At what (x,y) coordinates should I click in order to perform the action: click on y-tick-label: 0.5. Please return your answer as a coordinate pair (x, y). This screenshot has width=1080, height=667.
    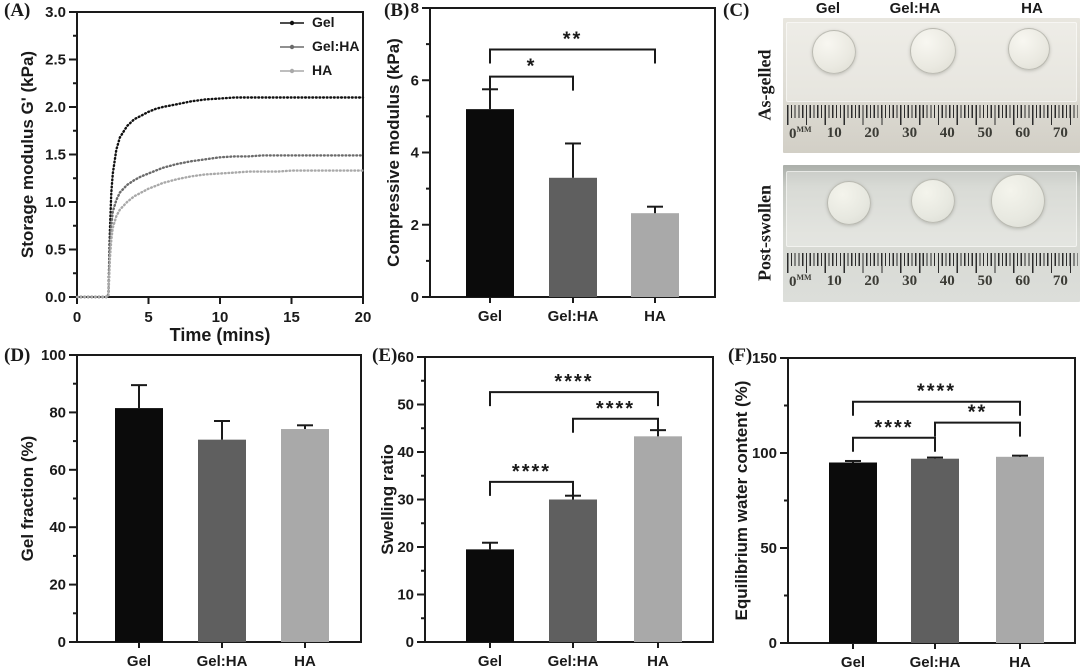
    Looking at the image, I should click on (55, 250).